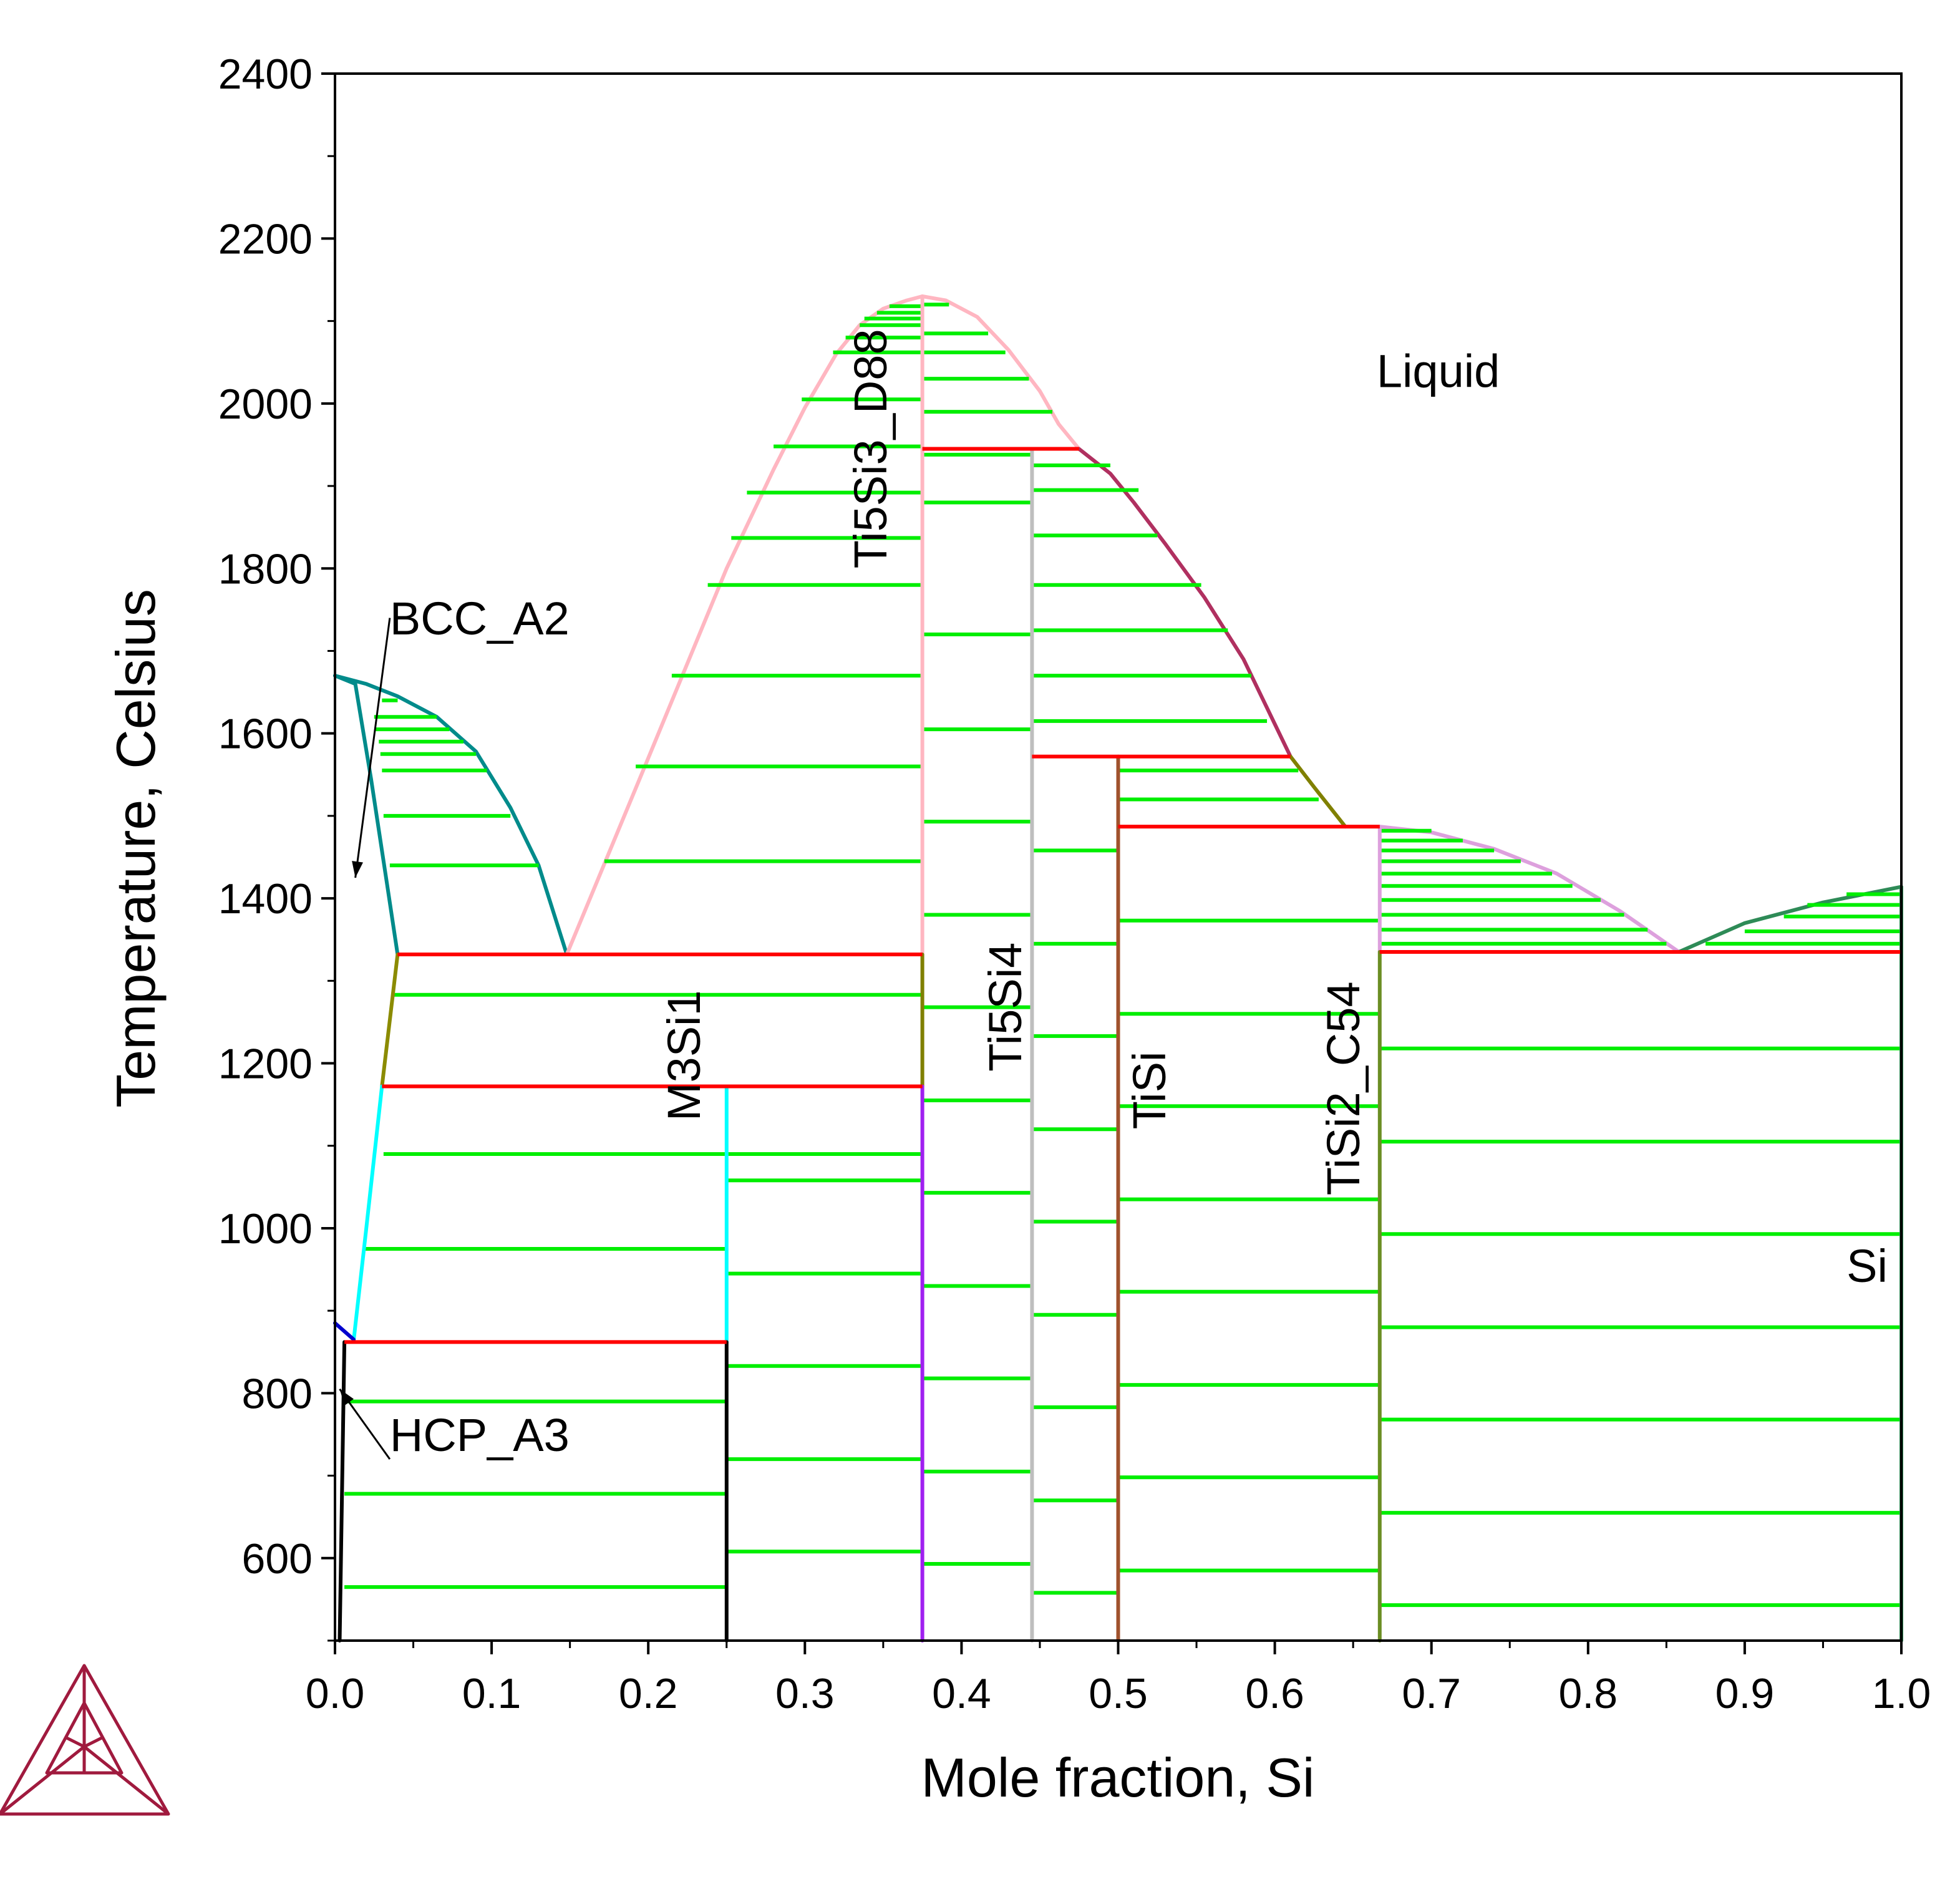  What do you see at coordinates (961, 1693) in the screenshot?
I see `x-tick-label: 0.4` at bounding box center [961, 1693].